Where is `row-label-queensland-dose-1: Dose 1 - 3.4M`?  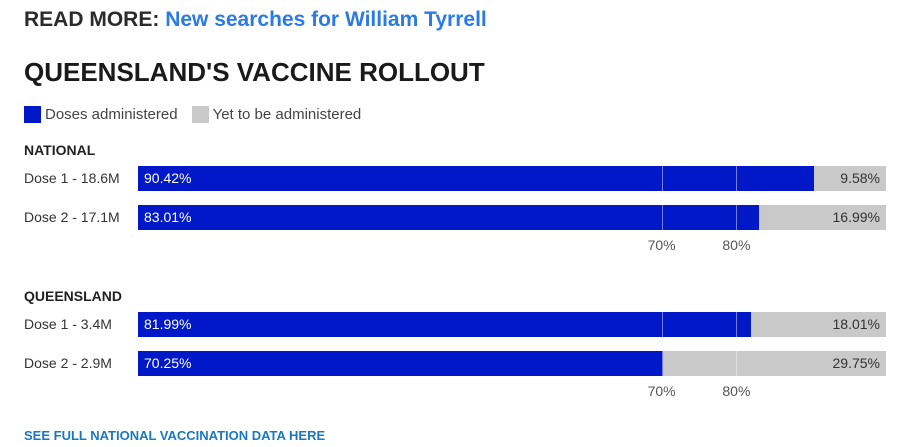
row-label-queensland-dose-1: Dose 1 - 3.4M is located at coordinates (68, 324).